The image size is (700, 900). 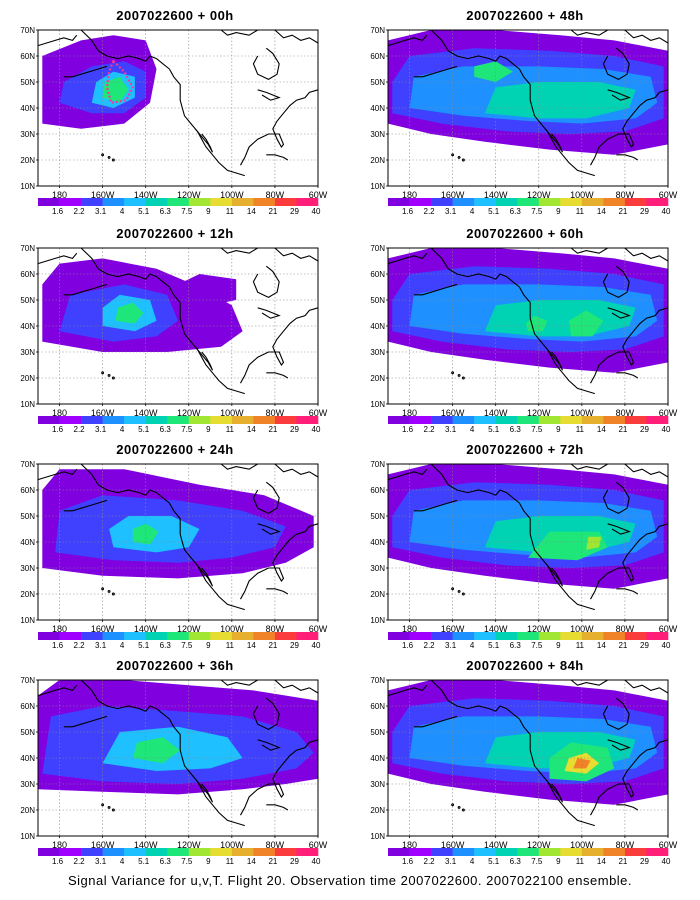 What do you see at coordinates (27, 620) in the screenshot?
I see `lat-tick-label: 10N` at bounding box center [27, 620].